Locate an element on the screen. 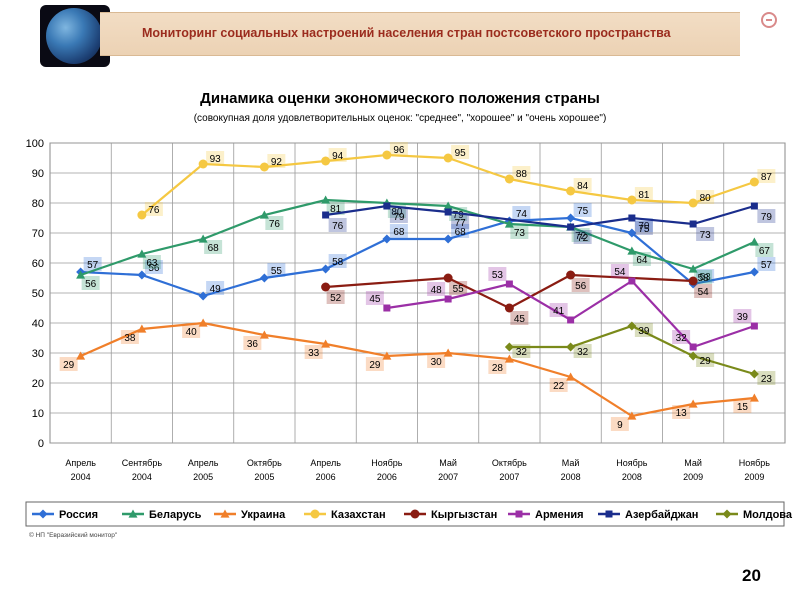 The image size is (800, 600). data-label: 67 is located at coordinates (765, 251).